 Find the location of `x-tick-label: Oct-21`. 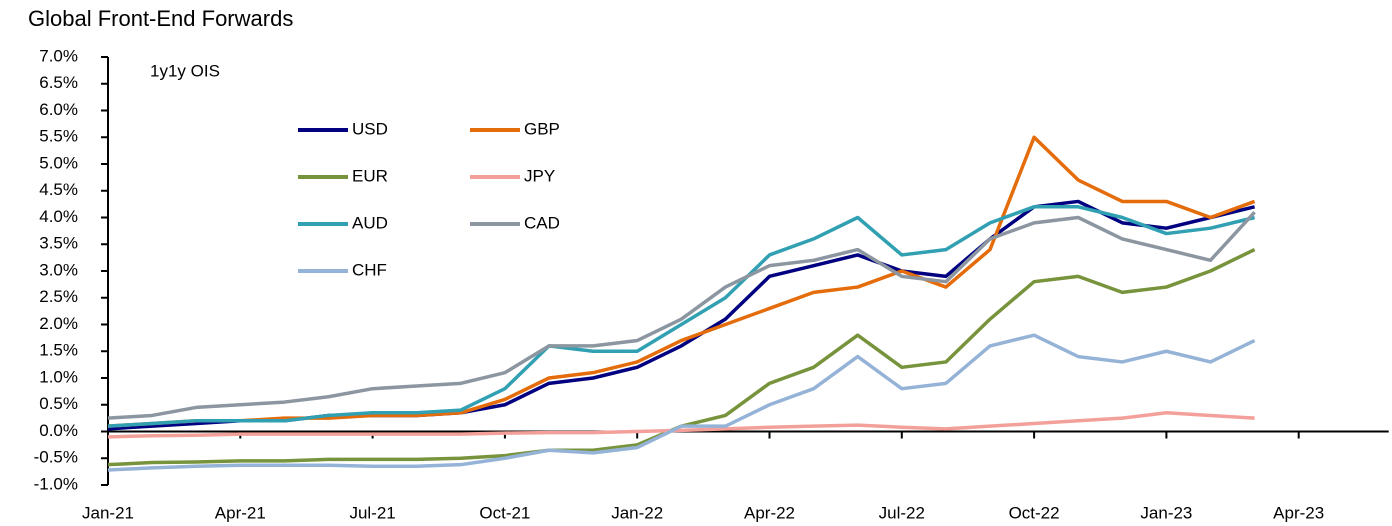

x-tick-label: Oct-21 is located at coordinates (504, 512).